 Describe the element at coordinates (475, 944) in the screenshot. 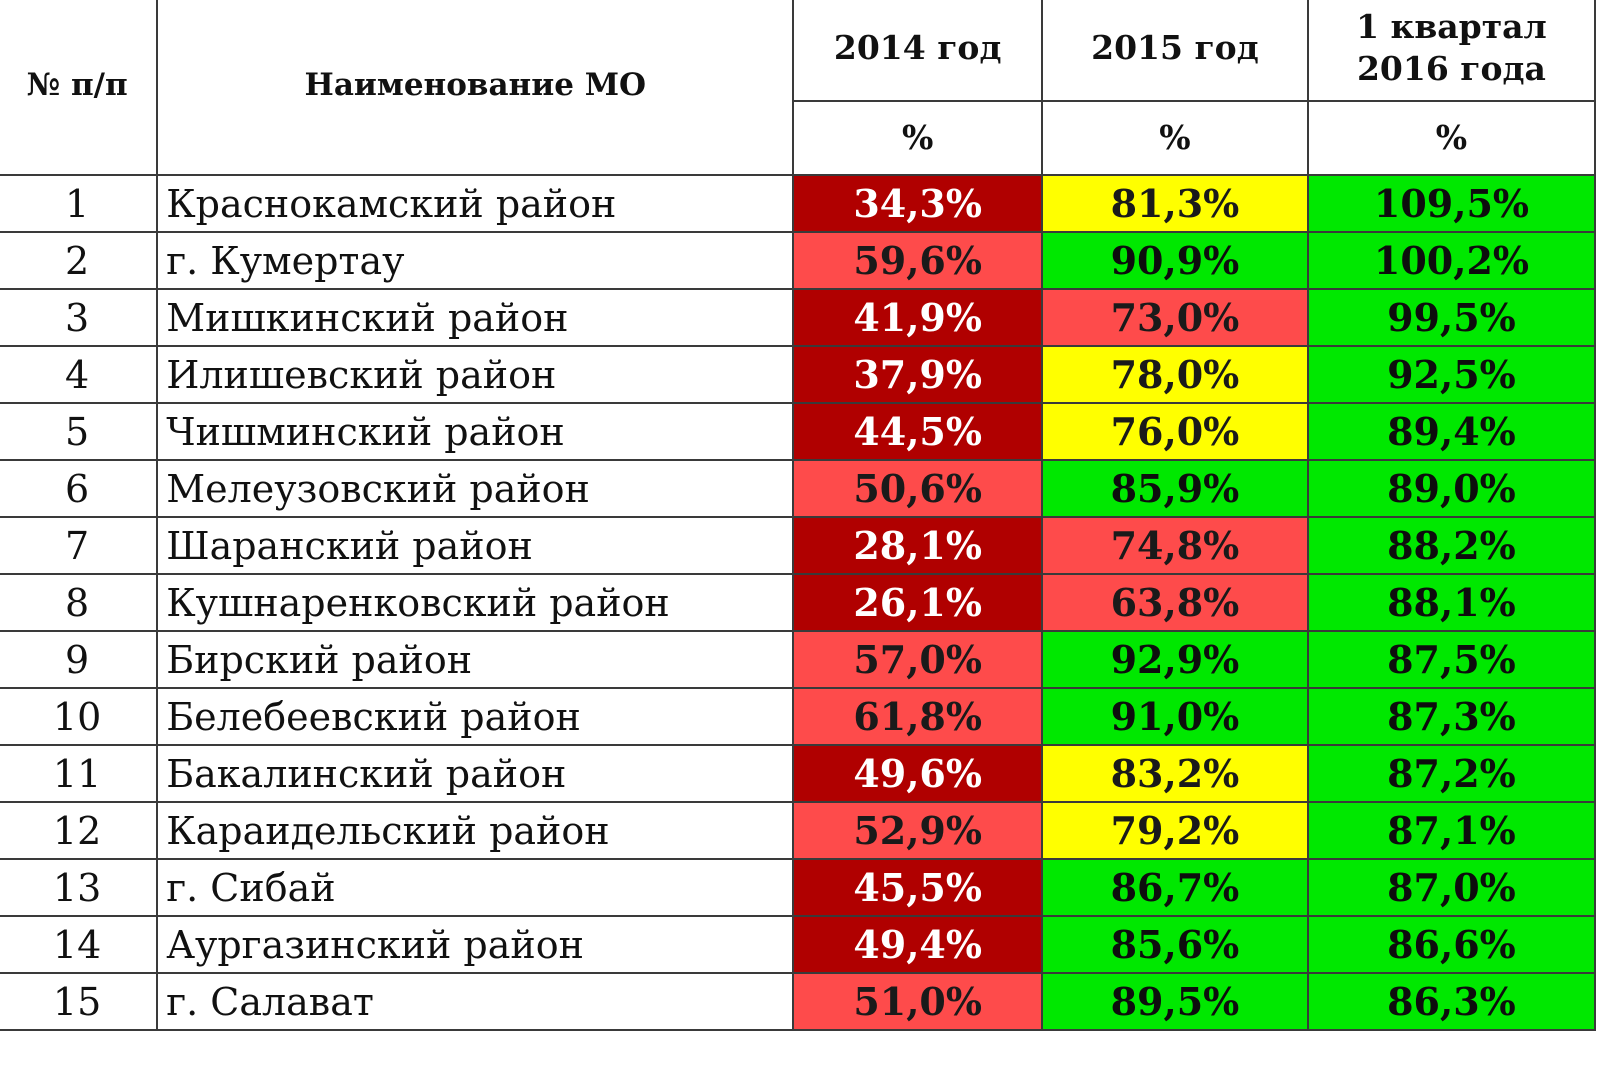

I see `row-name: Аургазинский район` at that location.